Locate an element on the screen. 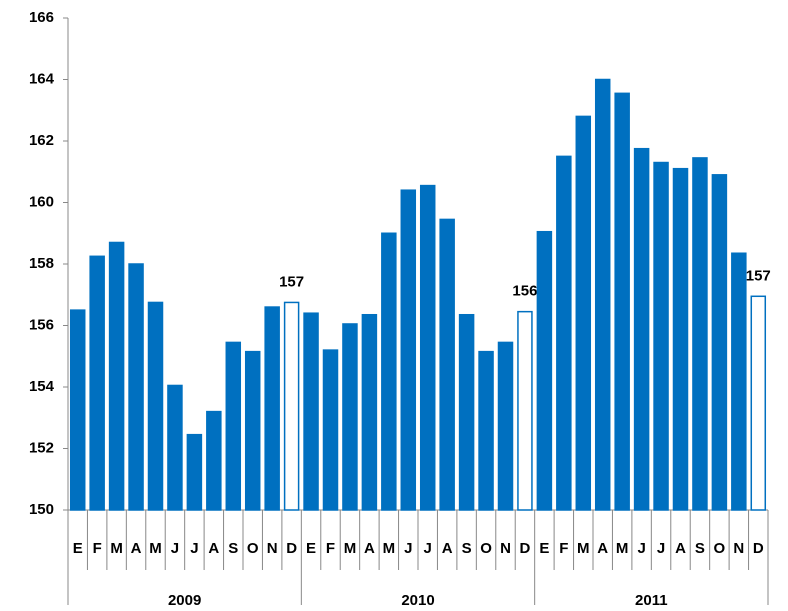 The height and width of the screenshot is (611, 788). group-label: 2010 is located at coordinates (417, 600).